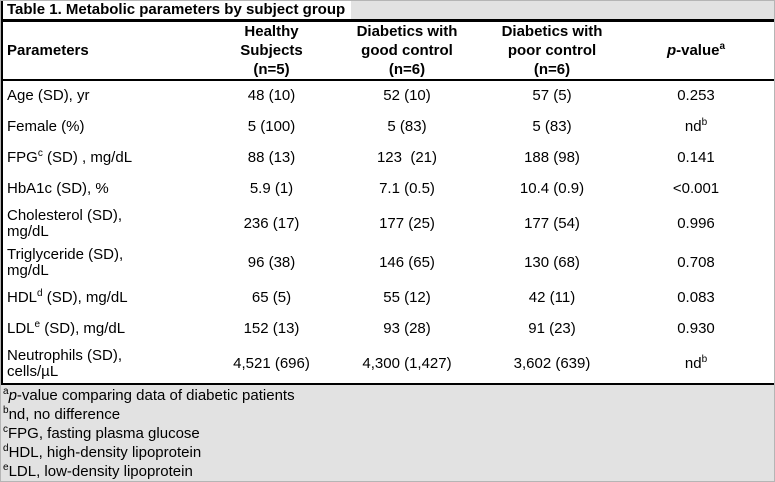 Image resolution: width=775 pixels, height=482 pixels. Describe the element at coordinates (696, 328) in the screenshot. I see `cell-p-value: 0.930` at that location.